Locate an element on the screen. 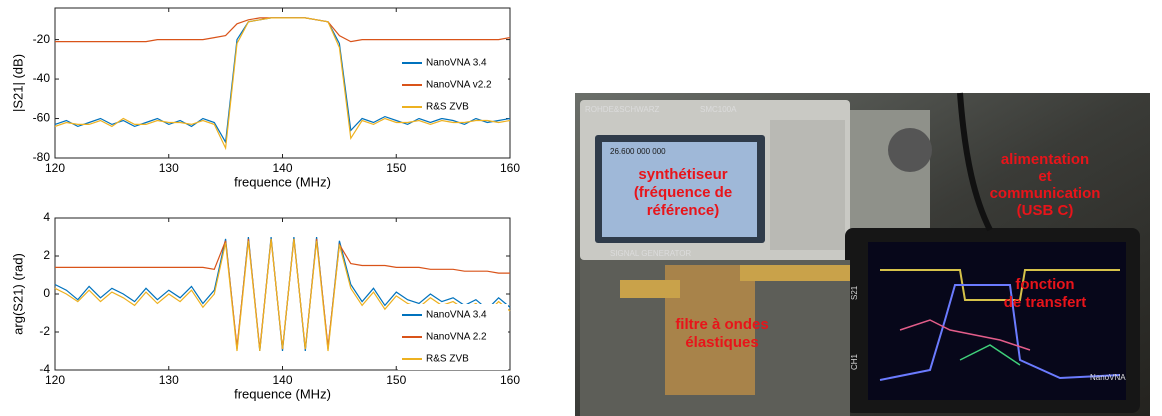  device-label: SMC100A is located at coordinates (718, 109).